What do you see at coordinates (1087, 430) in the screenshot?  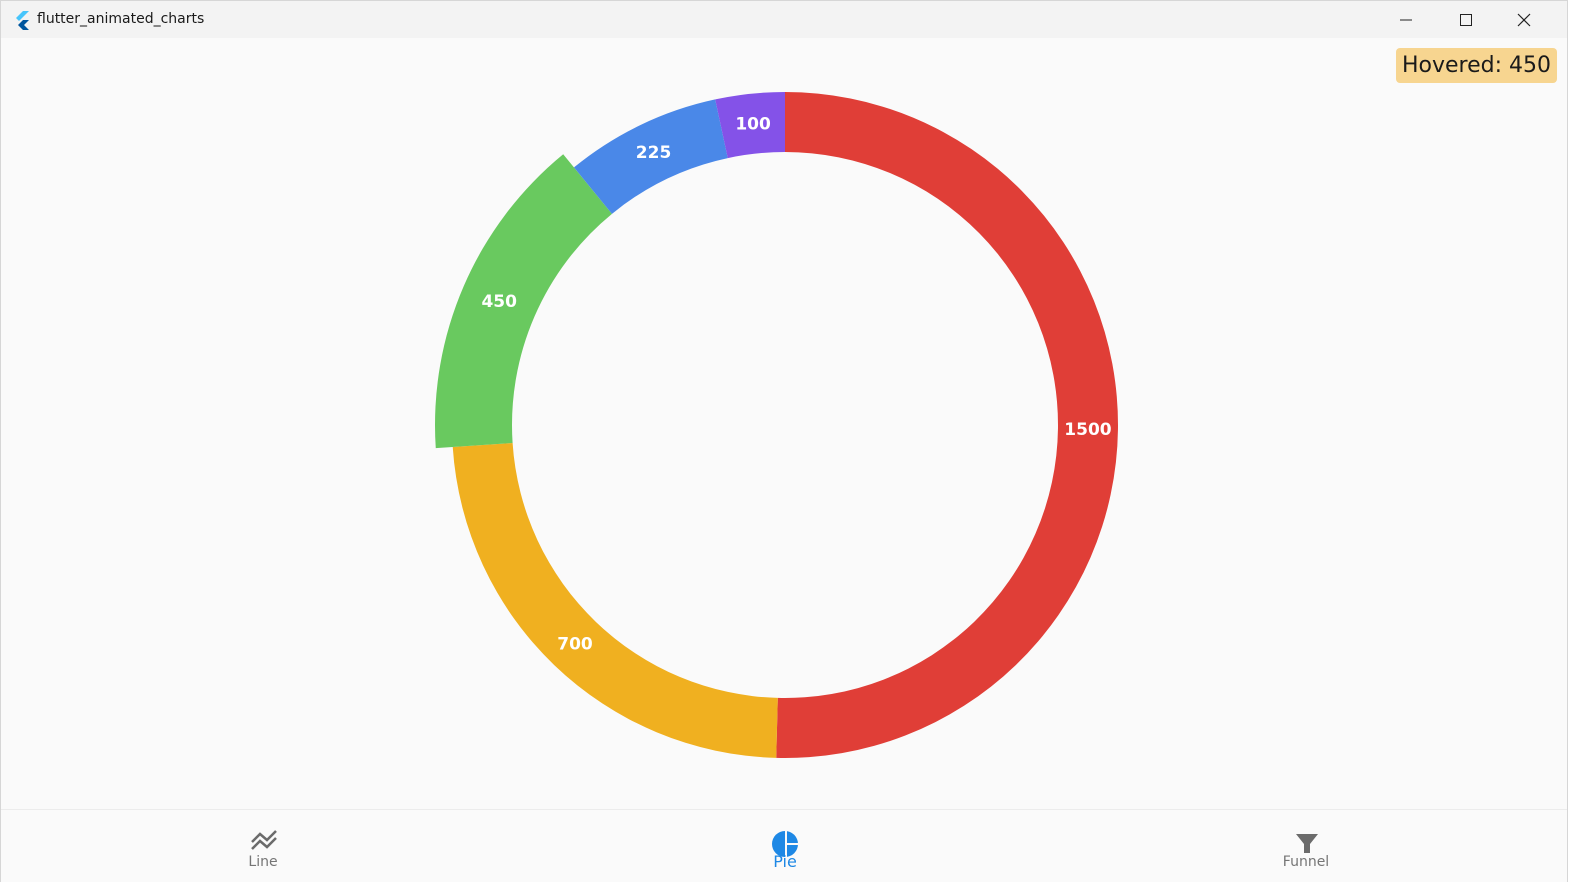 I see `slice-label: 1500` at bounding box center [1087, 430].